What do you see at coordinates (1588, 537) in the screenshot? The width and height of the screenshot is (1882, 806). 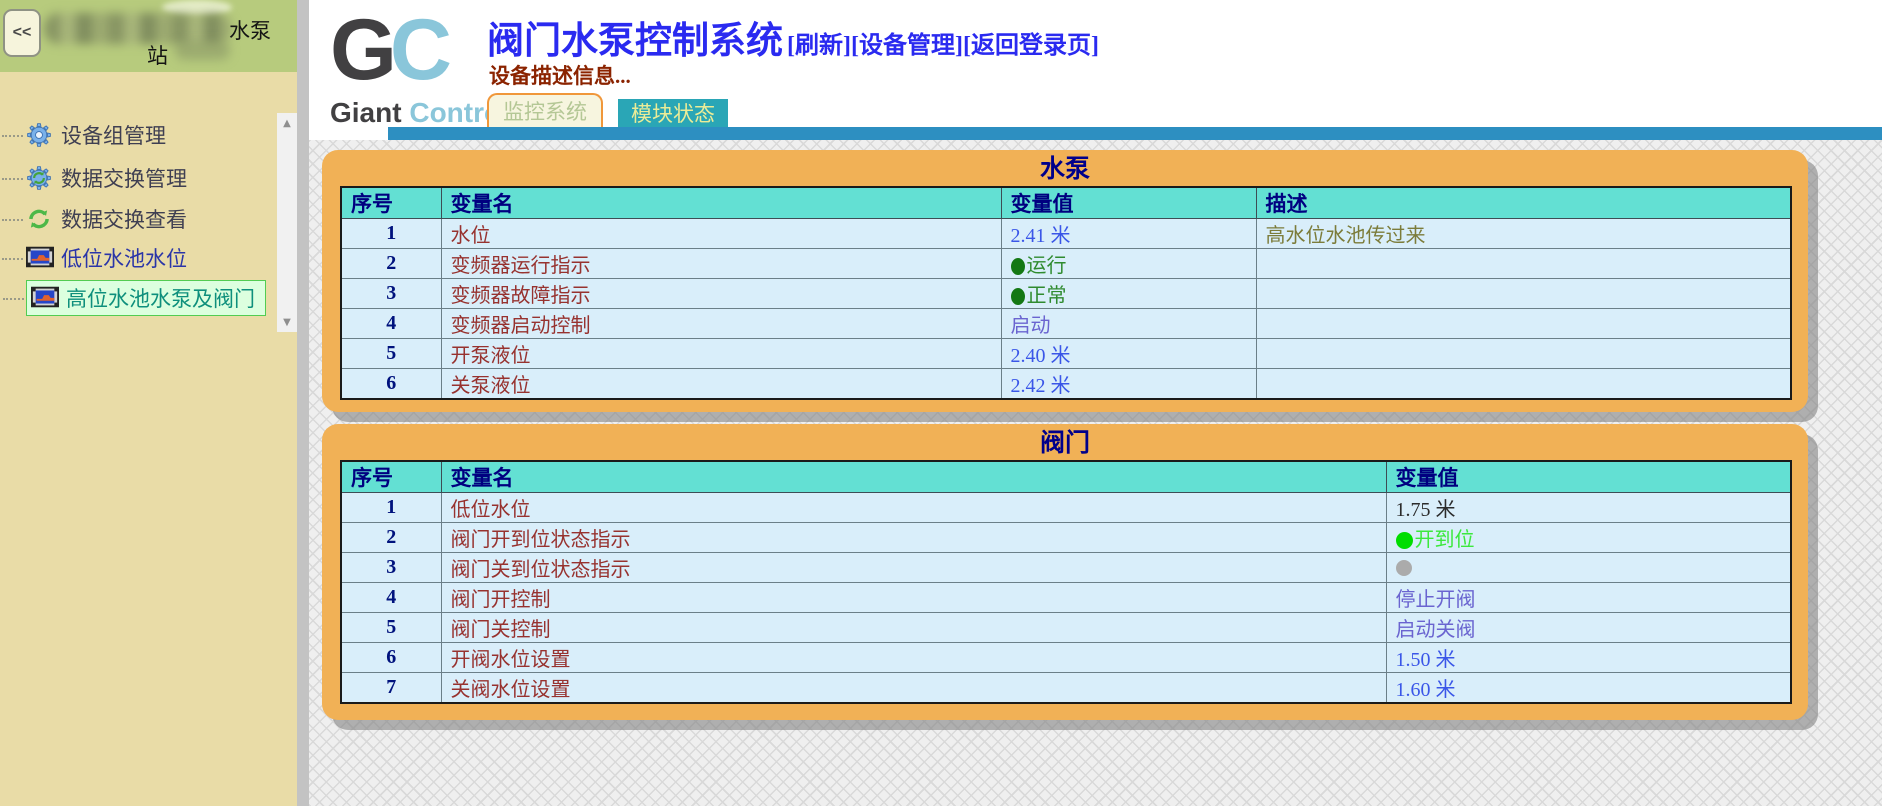 I see `variable-value-cell: 开到位` at bounding box center [1588, 537].